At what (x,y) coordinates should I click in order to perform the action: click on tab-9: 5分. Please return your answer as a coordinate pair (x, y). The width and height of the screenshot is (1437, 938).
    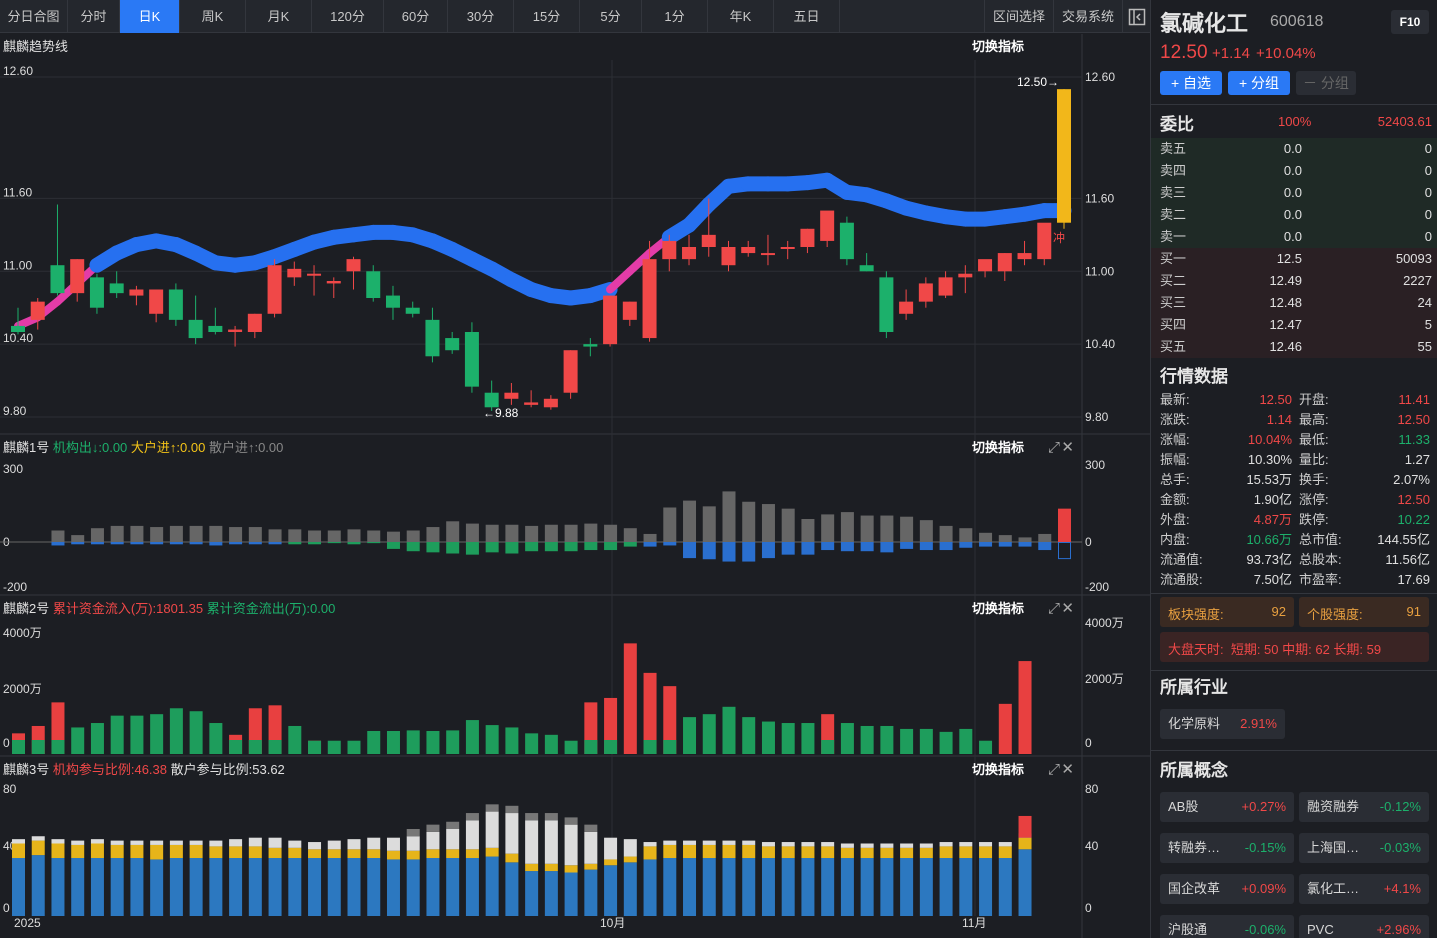
    Looking at the image, I should click on (611, 16).